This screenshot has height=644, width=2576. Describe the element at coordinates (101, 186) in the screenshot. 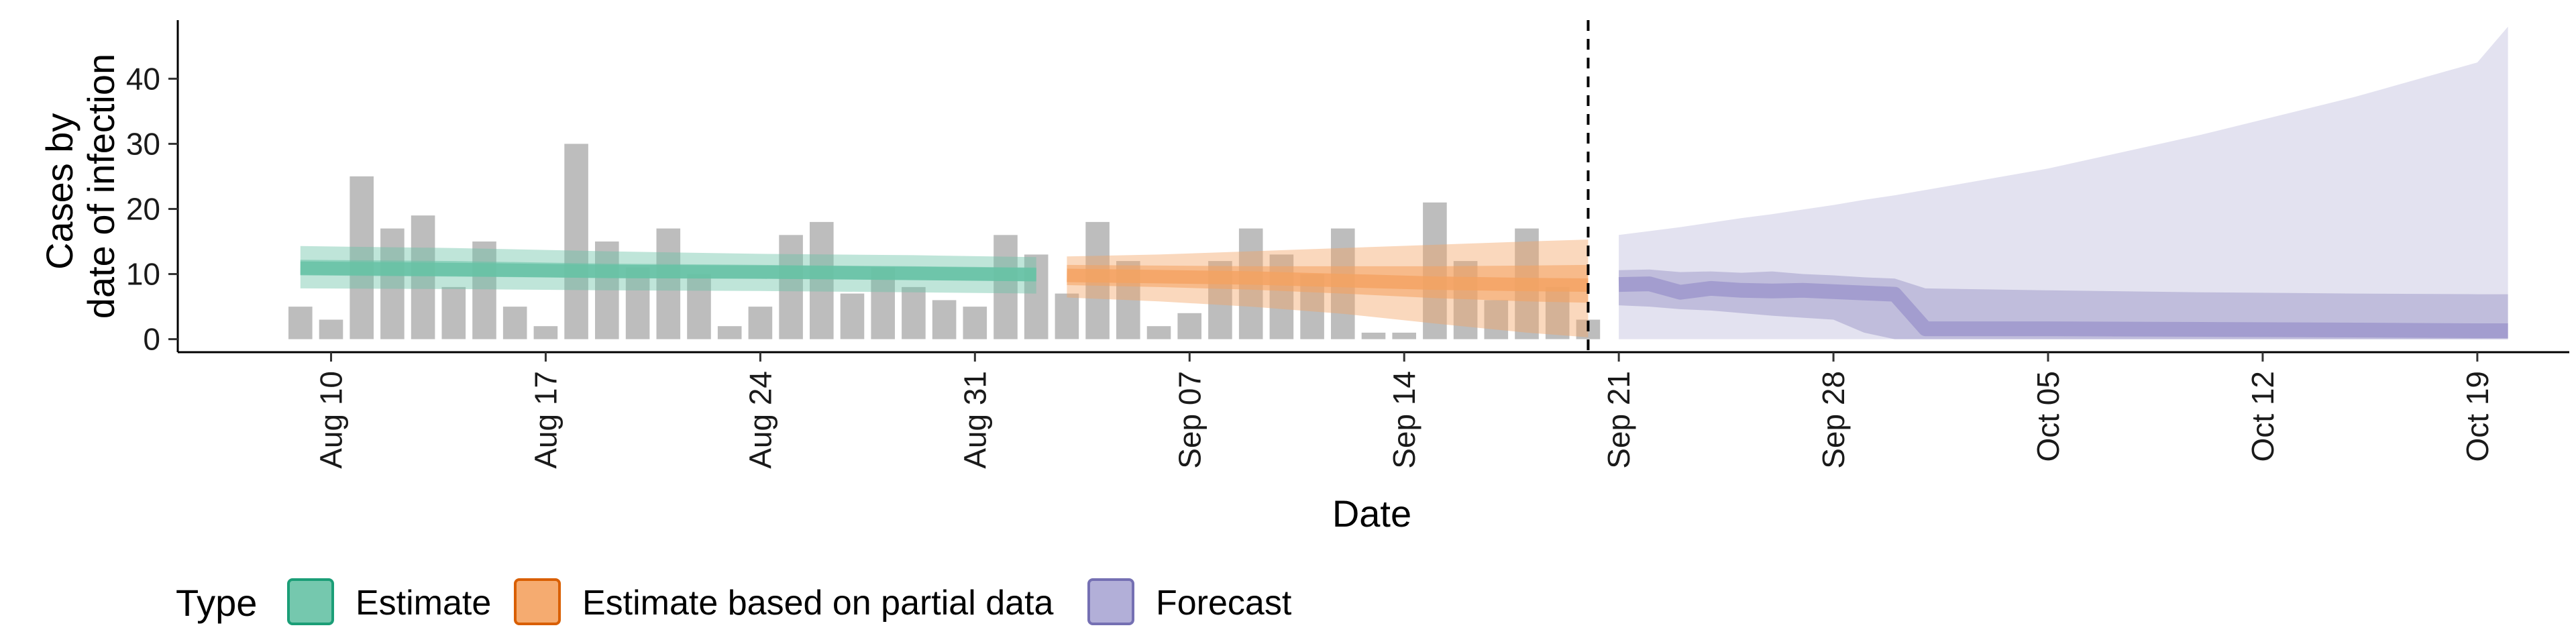

I see `y-axis-title-line-2: date of infection` at that location.